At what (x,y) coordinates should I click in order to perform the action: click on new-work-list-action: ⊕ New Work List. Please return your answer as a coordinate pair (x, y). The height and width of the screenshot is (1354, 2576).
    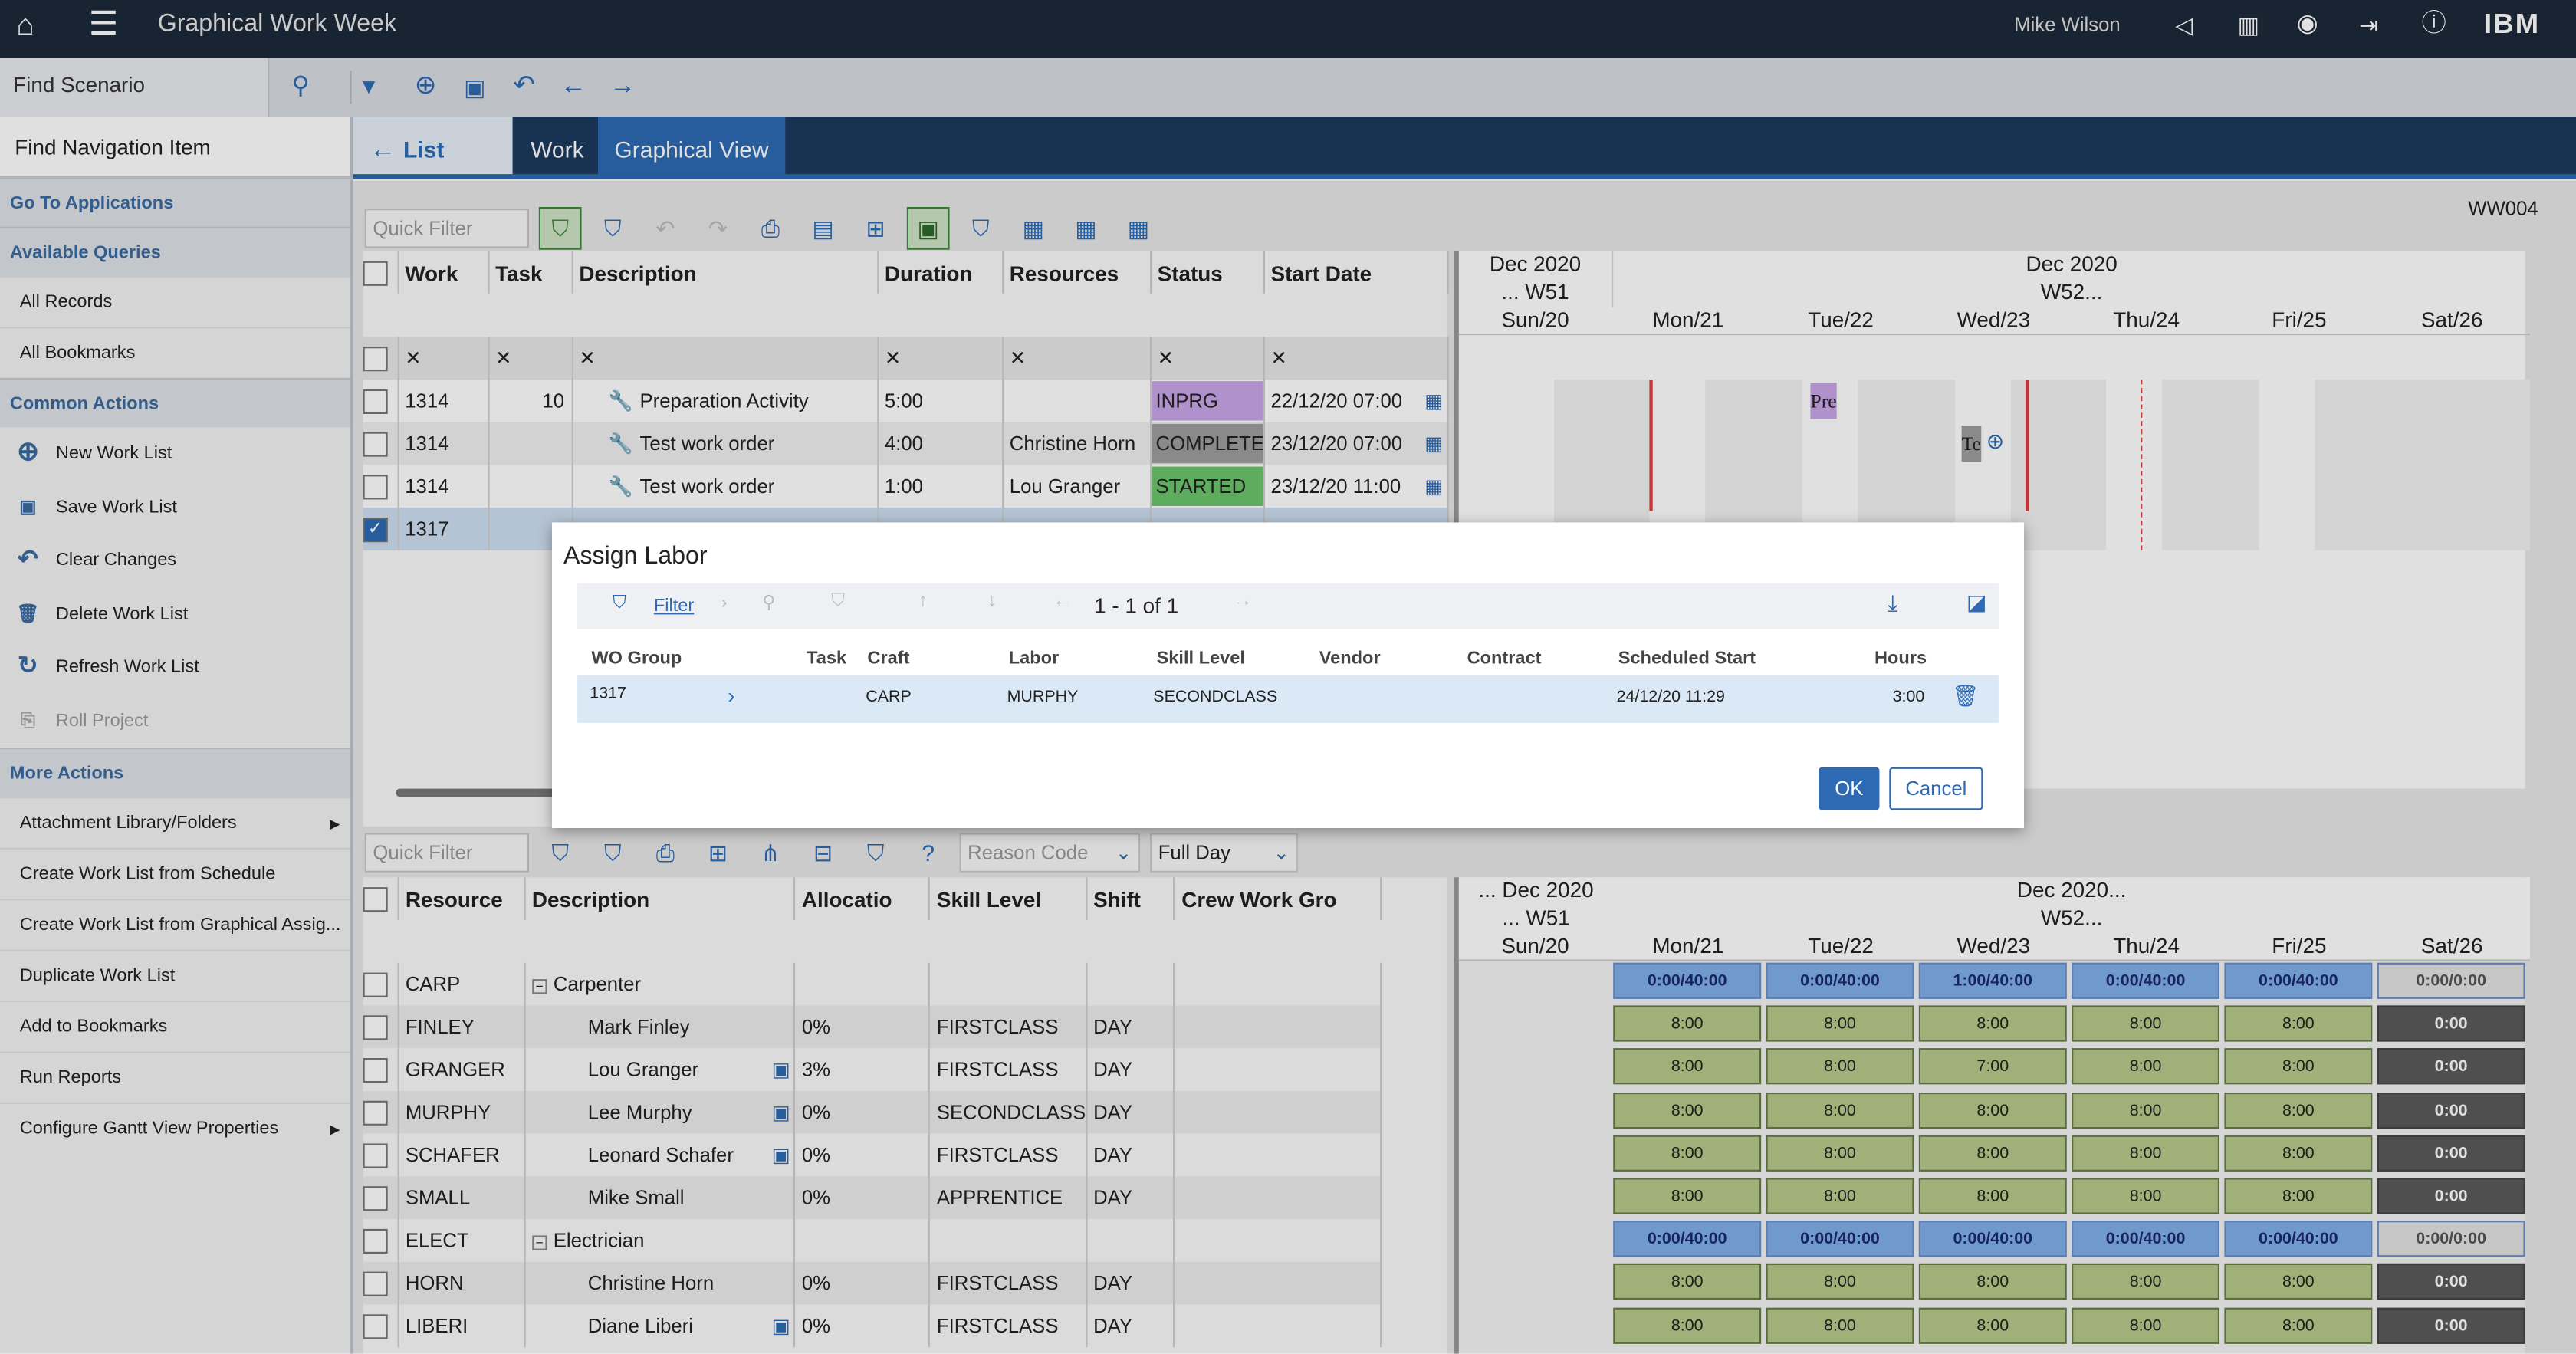
    Looking at the image, I should click on (175, 454).